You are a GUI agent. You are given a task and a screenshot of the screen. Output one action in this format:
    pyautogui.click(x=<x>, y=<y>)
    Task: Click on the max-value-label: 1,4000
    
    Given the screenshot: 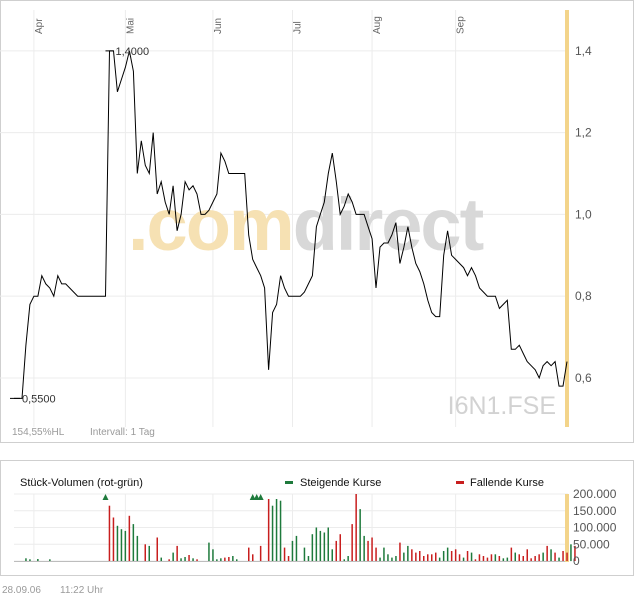 What is the action you would take?
    pyautogui.click(x=132, y=52)
    